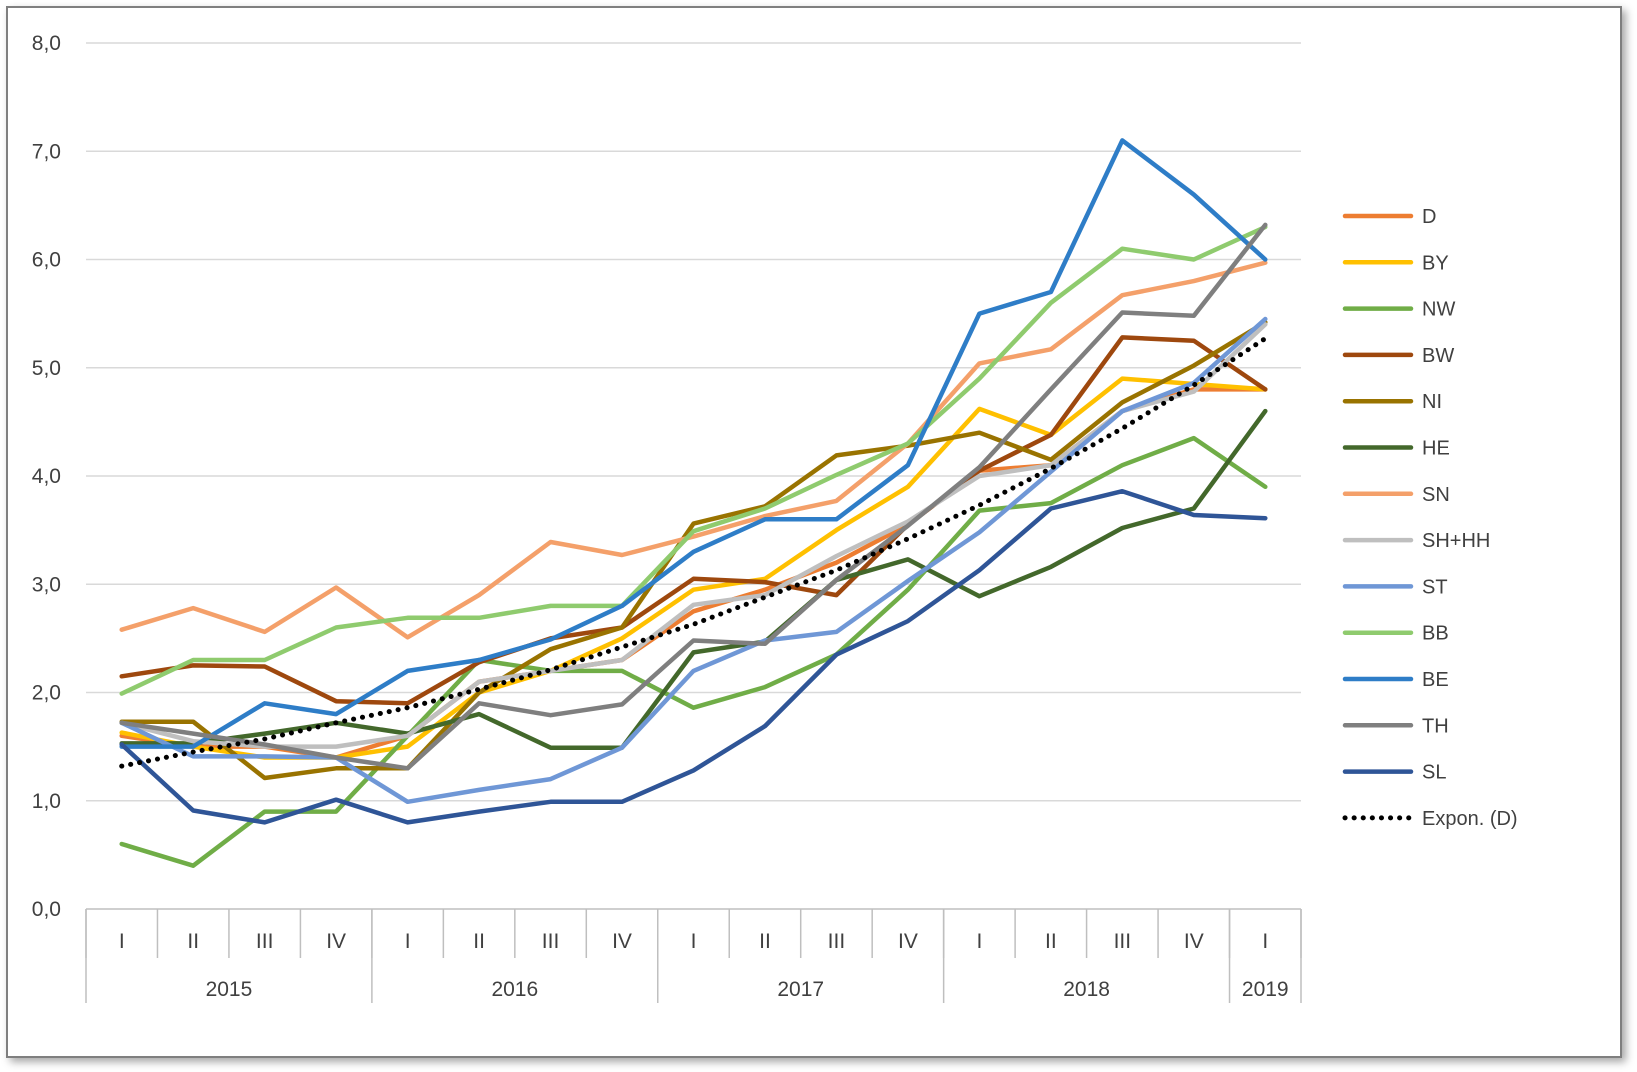  Describe the element at coordinates (1456, 541) in the screenshot. I see `legend-label: SH+HH` at that location.